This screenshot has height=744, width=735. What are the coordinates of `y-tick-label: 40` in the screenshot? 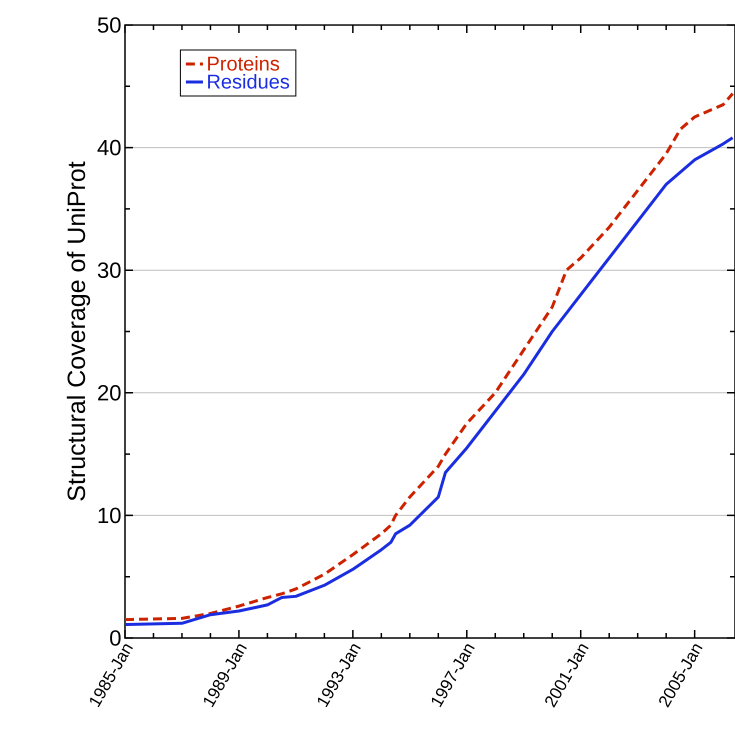 It's located at (109, 148).